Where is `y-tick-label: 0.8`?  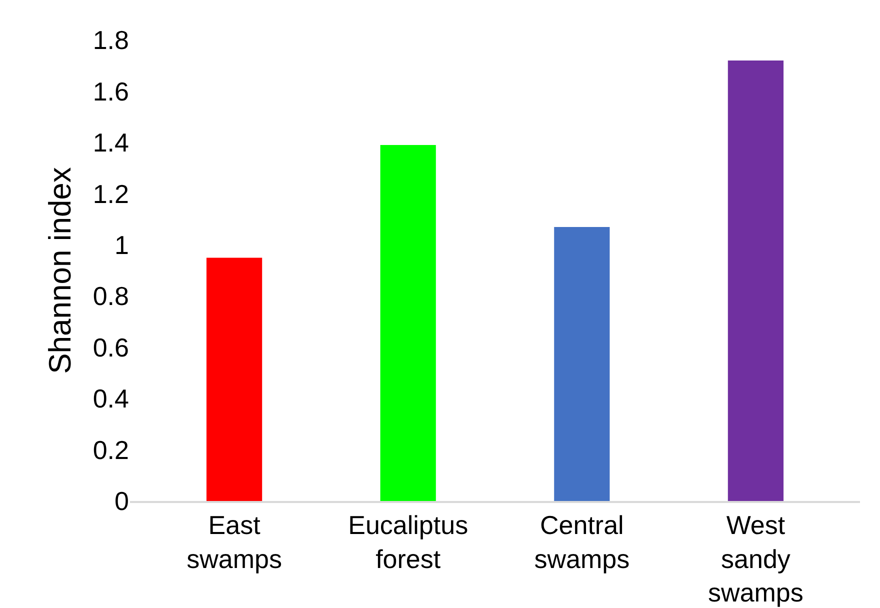
y-tick-label: 0.8 is located at coordinates (110, 296).